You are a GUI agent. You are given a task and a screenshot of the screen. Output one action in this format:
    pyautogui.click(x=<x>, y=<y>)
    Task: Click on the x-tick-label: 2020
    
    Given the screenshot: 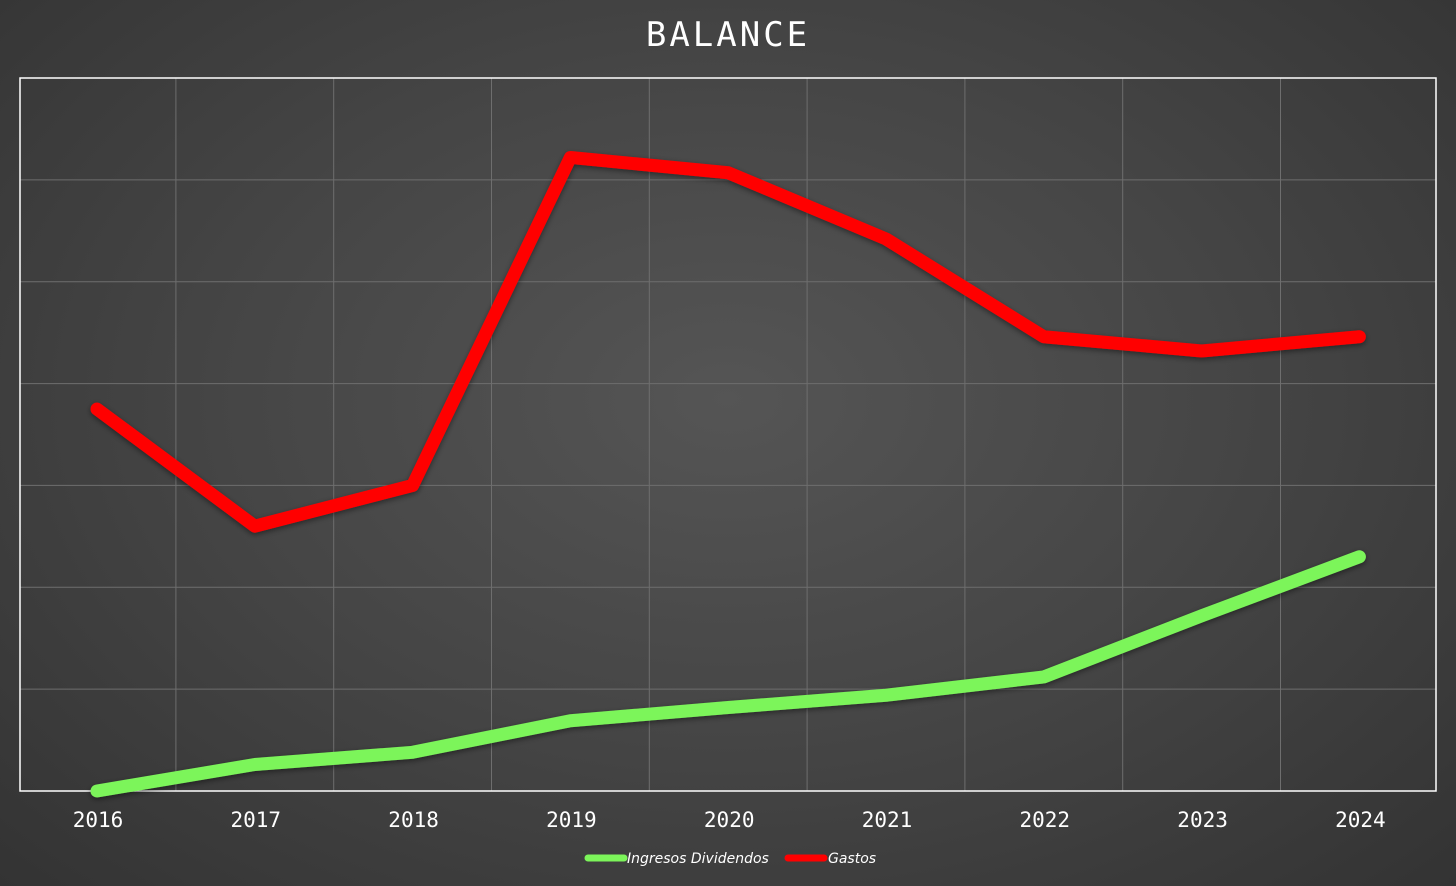 What is the action you would take?
    pyautogui.click(x=729, y=820)
    